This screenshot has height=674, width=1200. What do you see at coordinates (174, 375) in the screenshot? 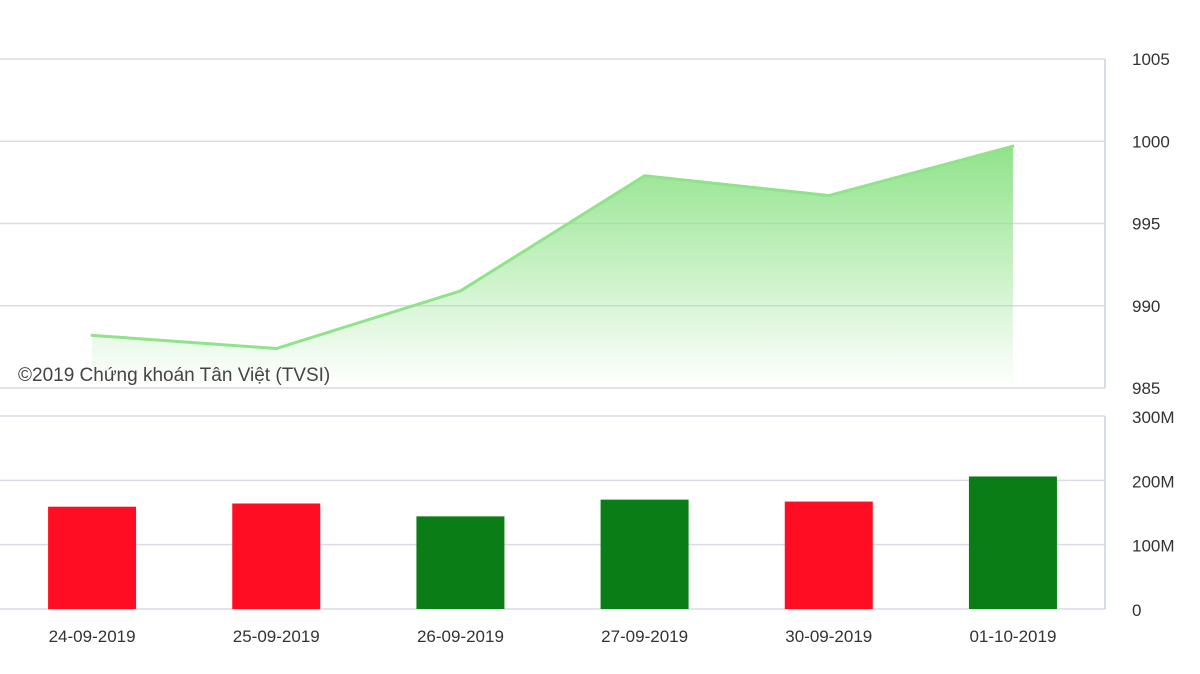
I see `watermark: ©2019 Chứng khoán Tân Việt (TVSI)` at bounding box center [174, 375].